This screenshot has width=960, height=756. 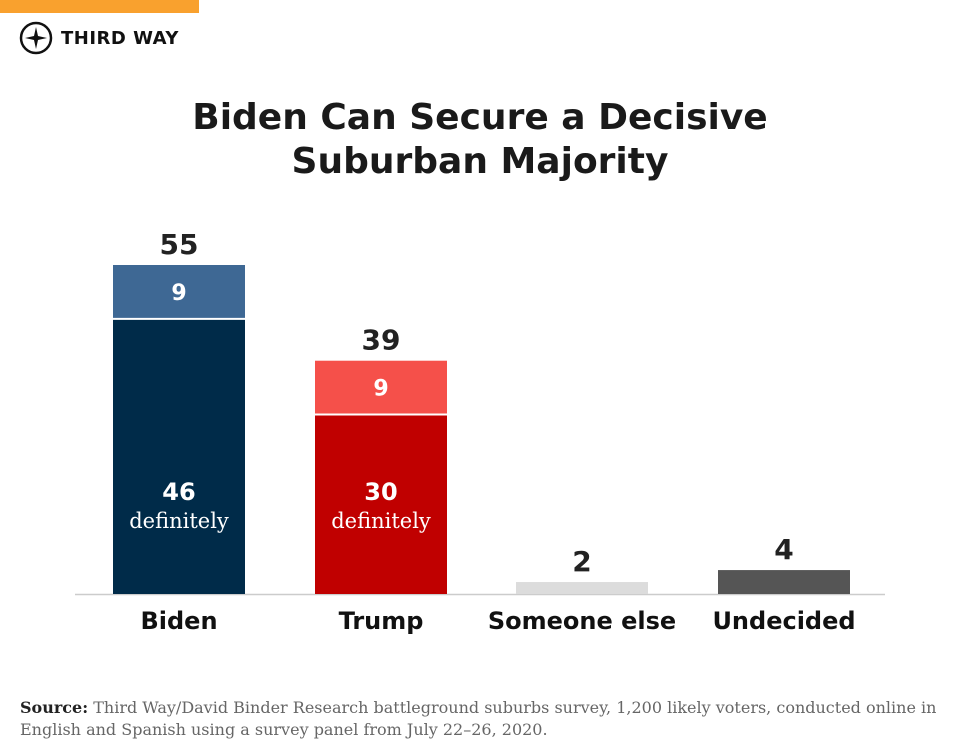 What do you see at coordinates (381, 340) in the screenshot?
I see `total-label: 39` at bounding box center [381, 340].